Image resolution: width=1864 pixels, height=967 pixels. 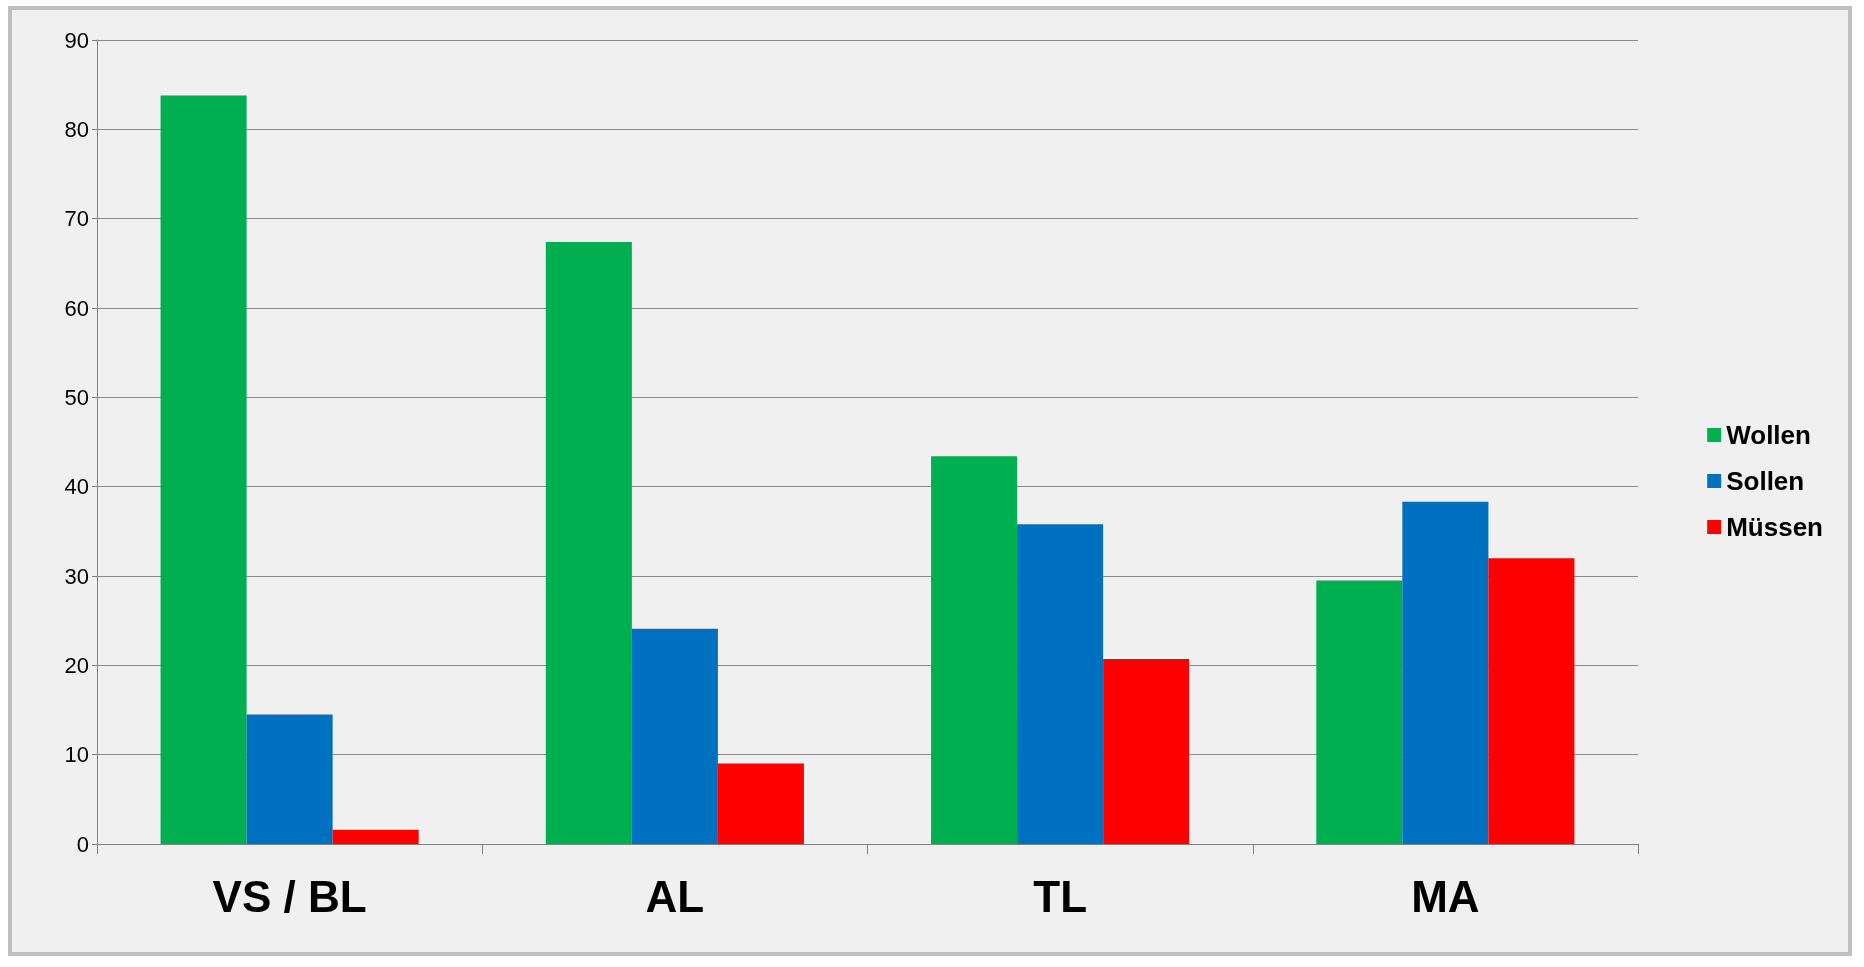 What do you see at coordinates (1765, 481) in the screenshot?
I see `legend-label: Sollen` at bounding box center [1765, 481].